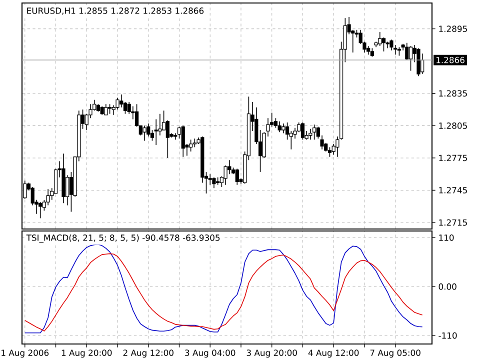 The width and height of the screenshot is (480, 360). What do you see at coordinates (333, 354) in the screenshot?
I see `x-tick-label: 4 Aug 12:00` at bounding box center [333, 354].